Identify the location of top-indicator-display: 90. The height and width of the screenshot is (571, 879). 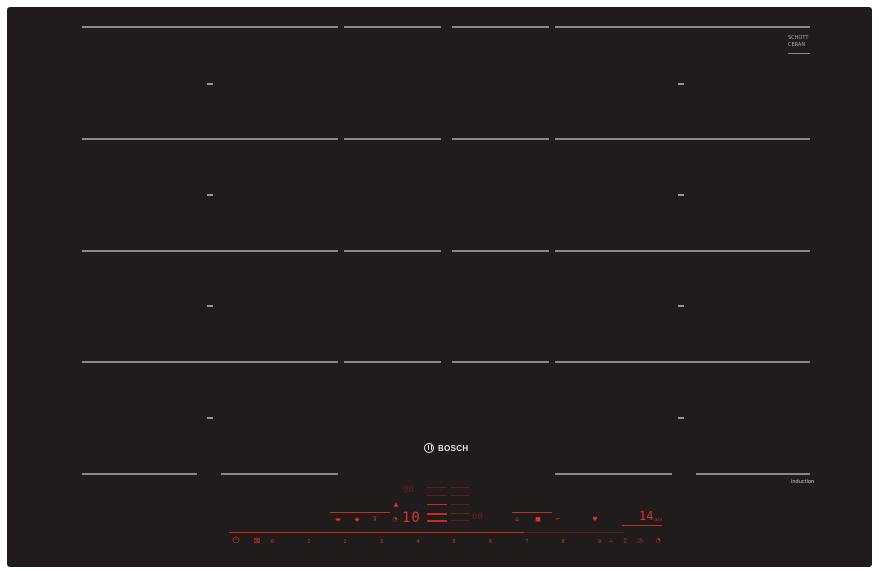
(408, 490).